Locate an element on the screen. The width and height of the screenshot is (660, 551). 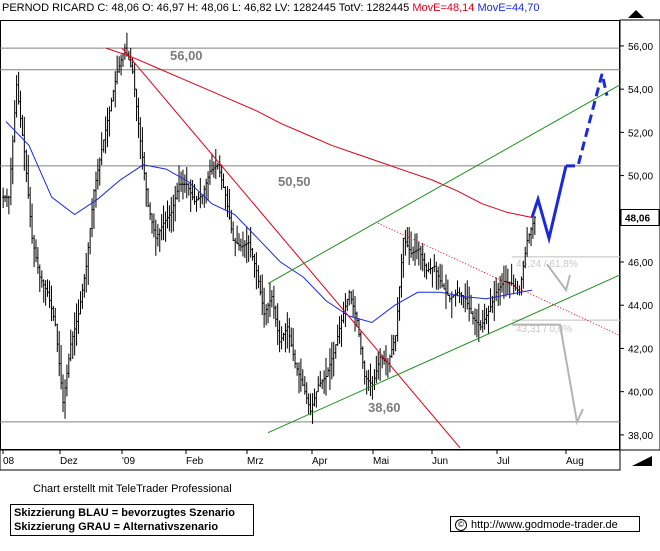
legend-grey-scenario: Skizzierung GRAU = Alternativszenario is located at coordinates (116, 527).